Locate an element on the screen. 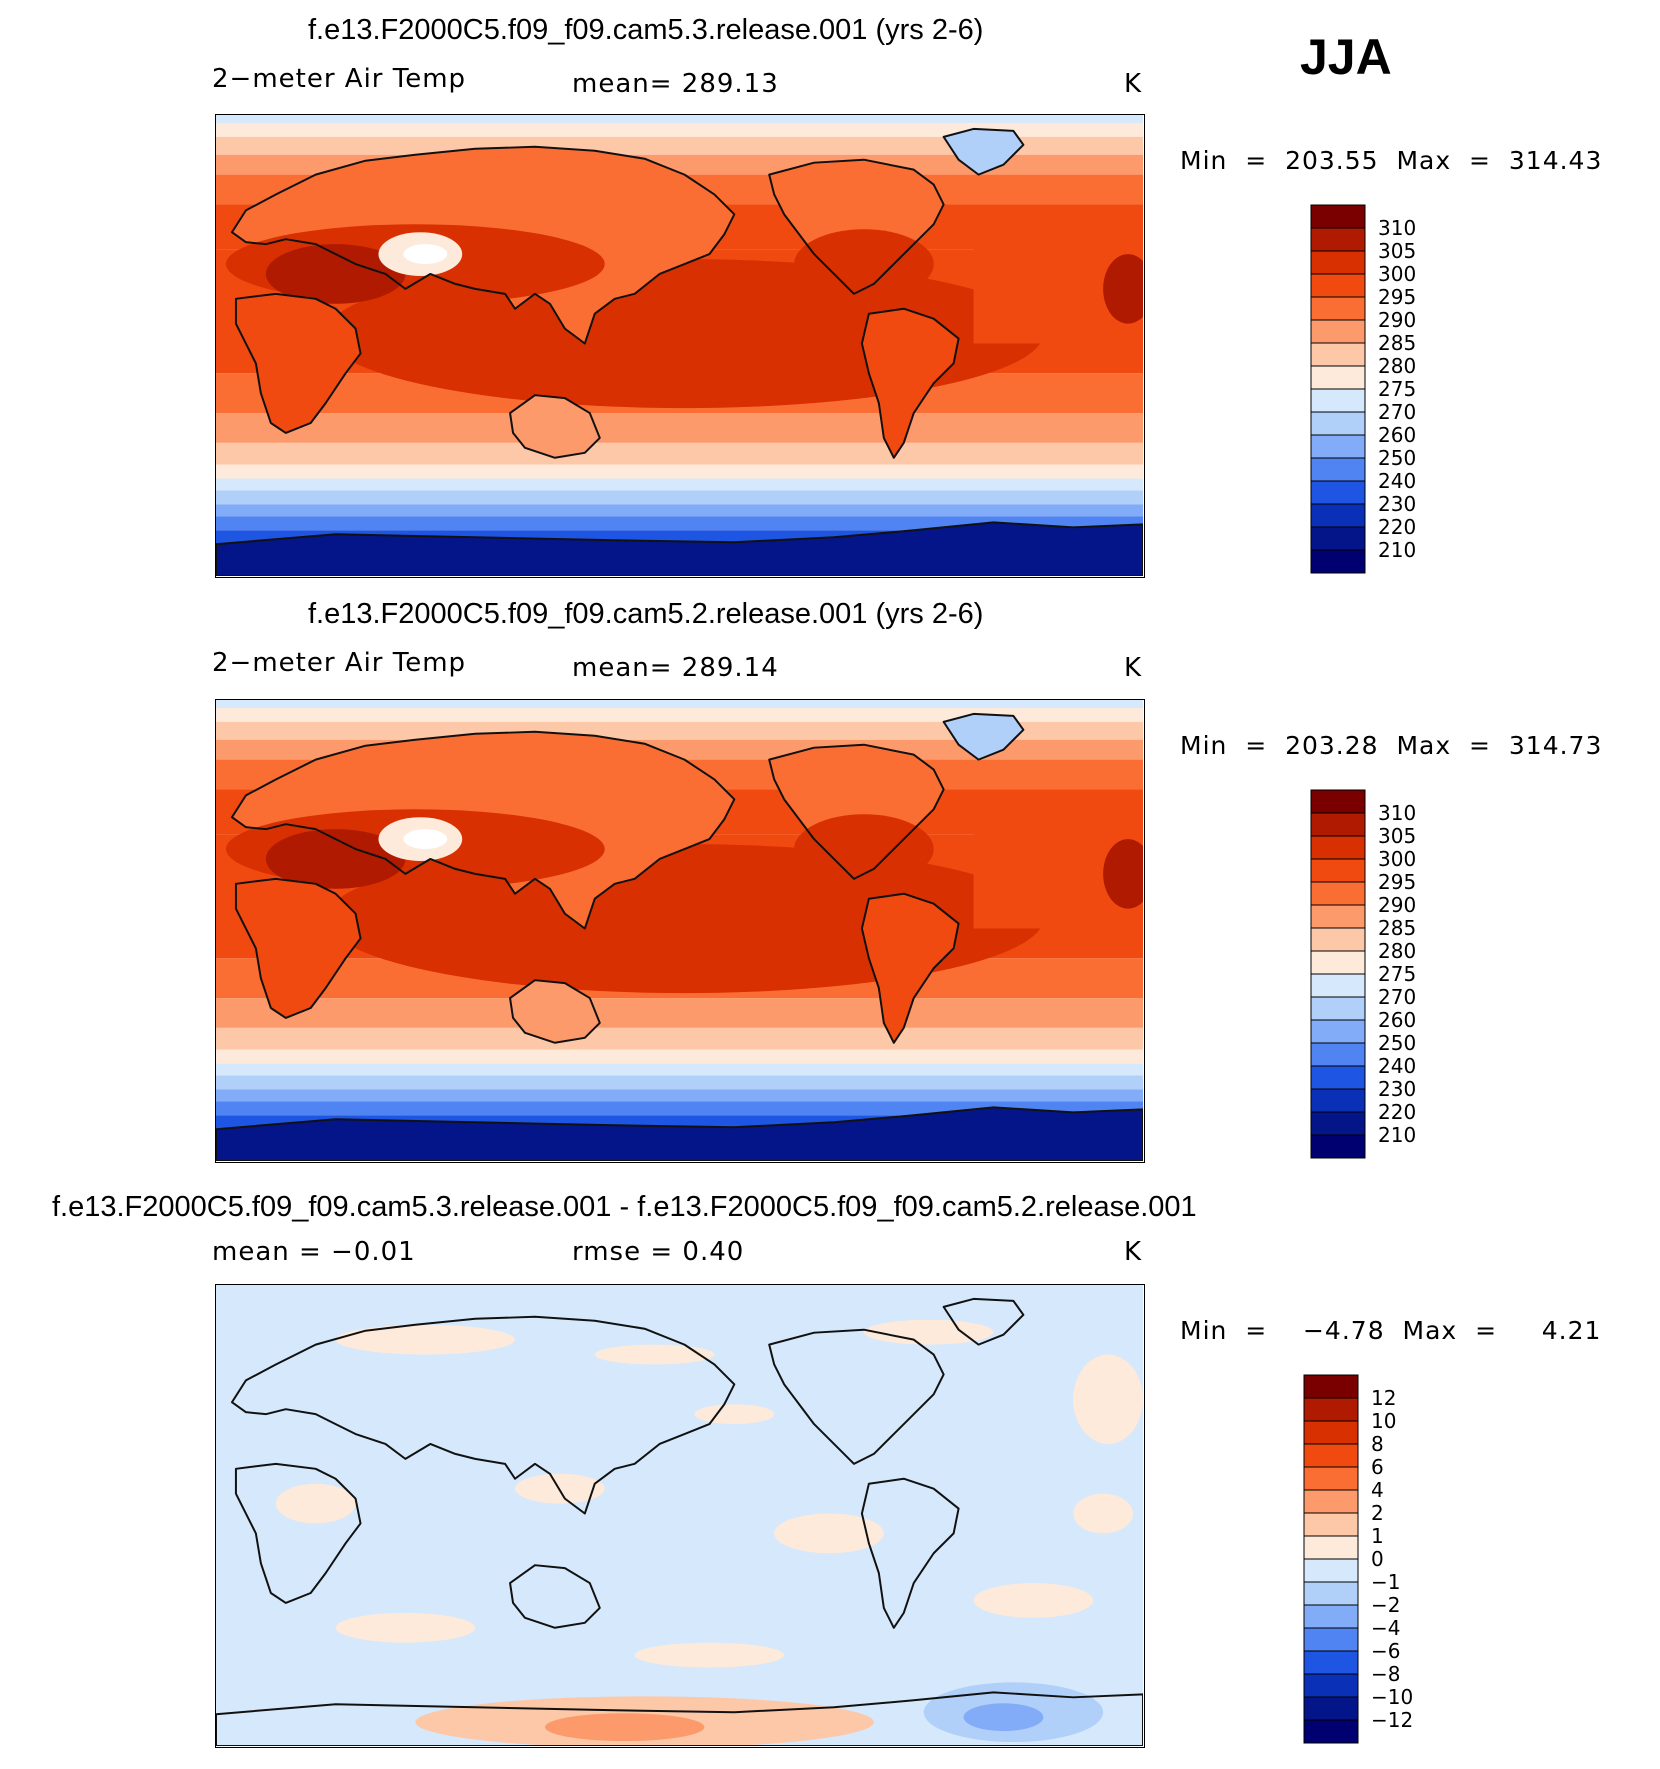  rmse-label: rmse = 0.40 is located at coordinates (658, 1252).